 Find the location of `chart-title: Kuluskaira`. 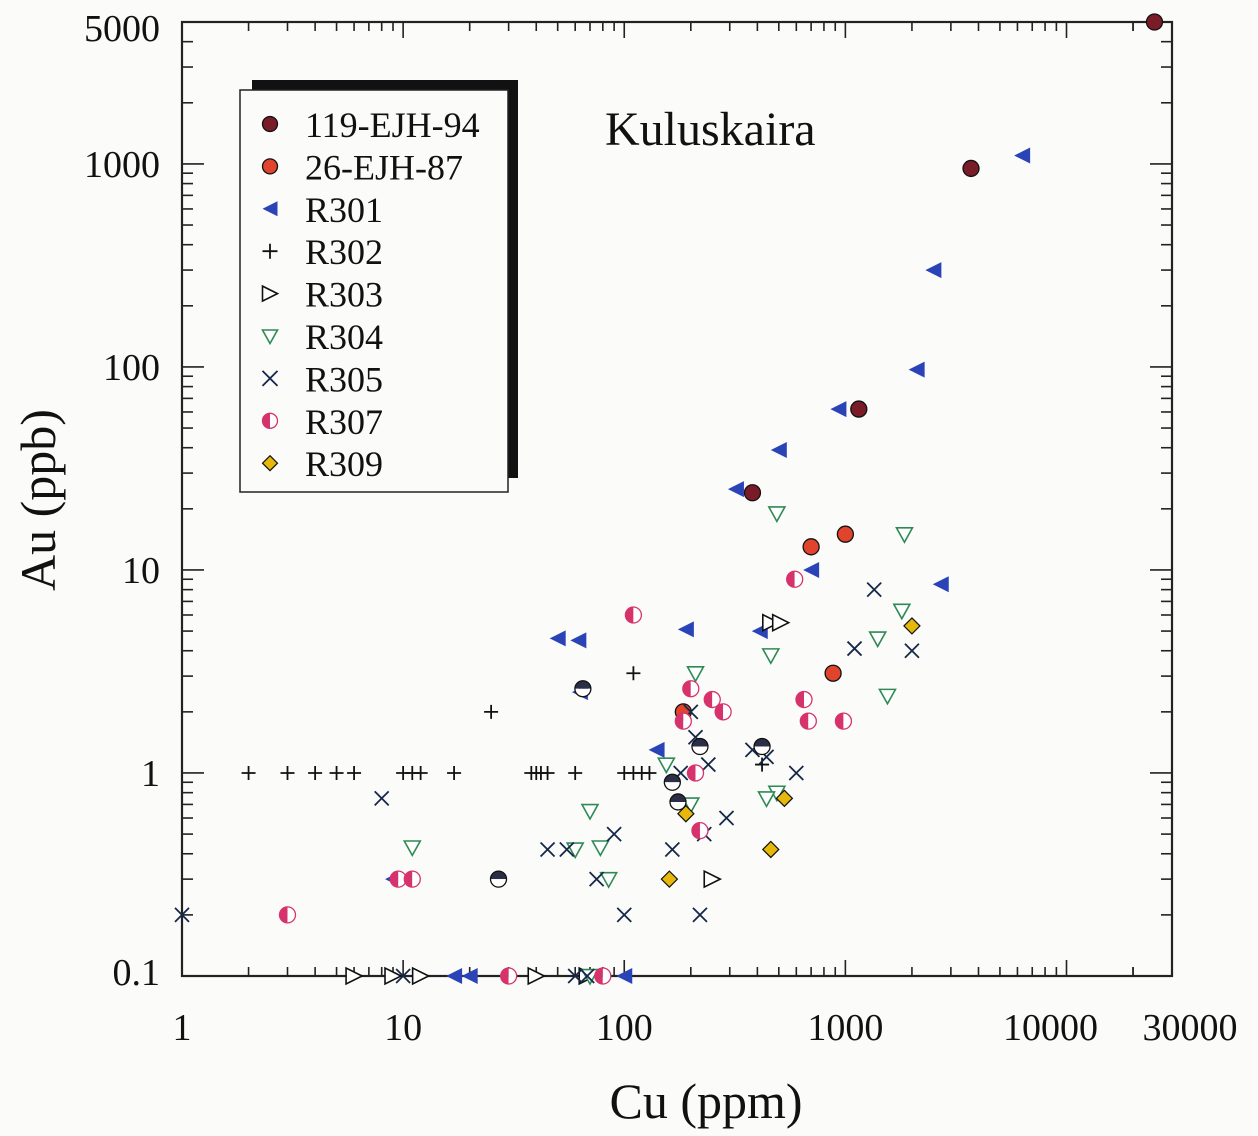

chart-title: Kuluskaira is located at coordinates (710, 129).